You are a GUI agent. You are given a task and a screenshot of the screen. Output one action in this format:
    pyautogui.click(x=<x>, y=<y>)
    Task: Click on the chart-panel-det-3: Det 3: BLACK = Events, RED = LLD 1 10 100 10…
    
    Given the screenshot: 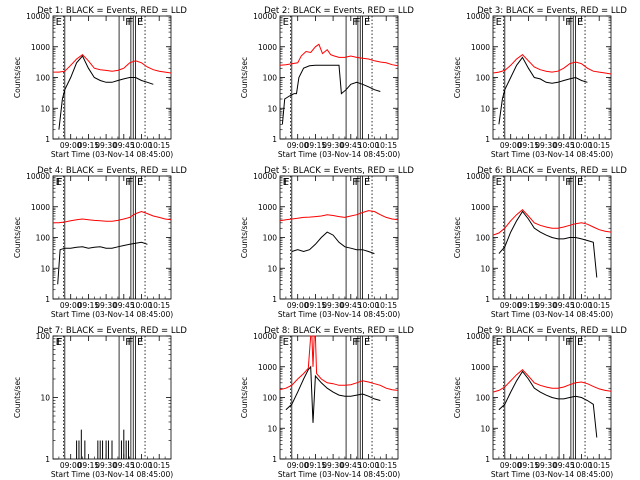 What is the action you would take?
    pyautogui.click(x=540, y=82)
    